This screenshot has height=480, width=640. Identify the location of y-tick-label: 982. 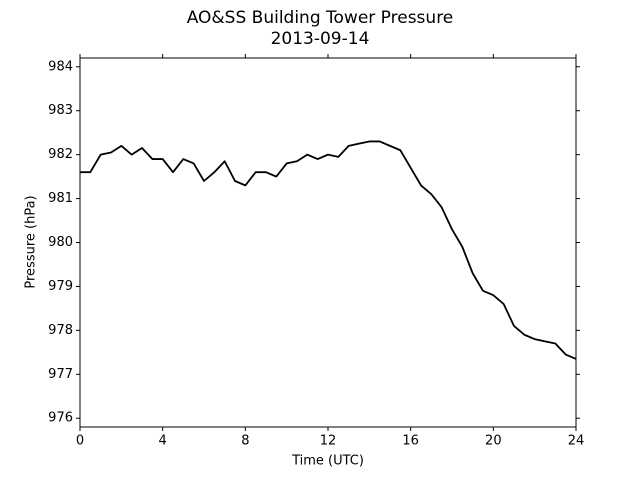
(60, 154).